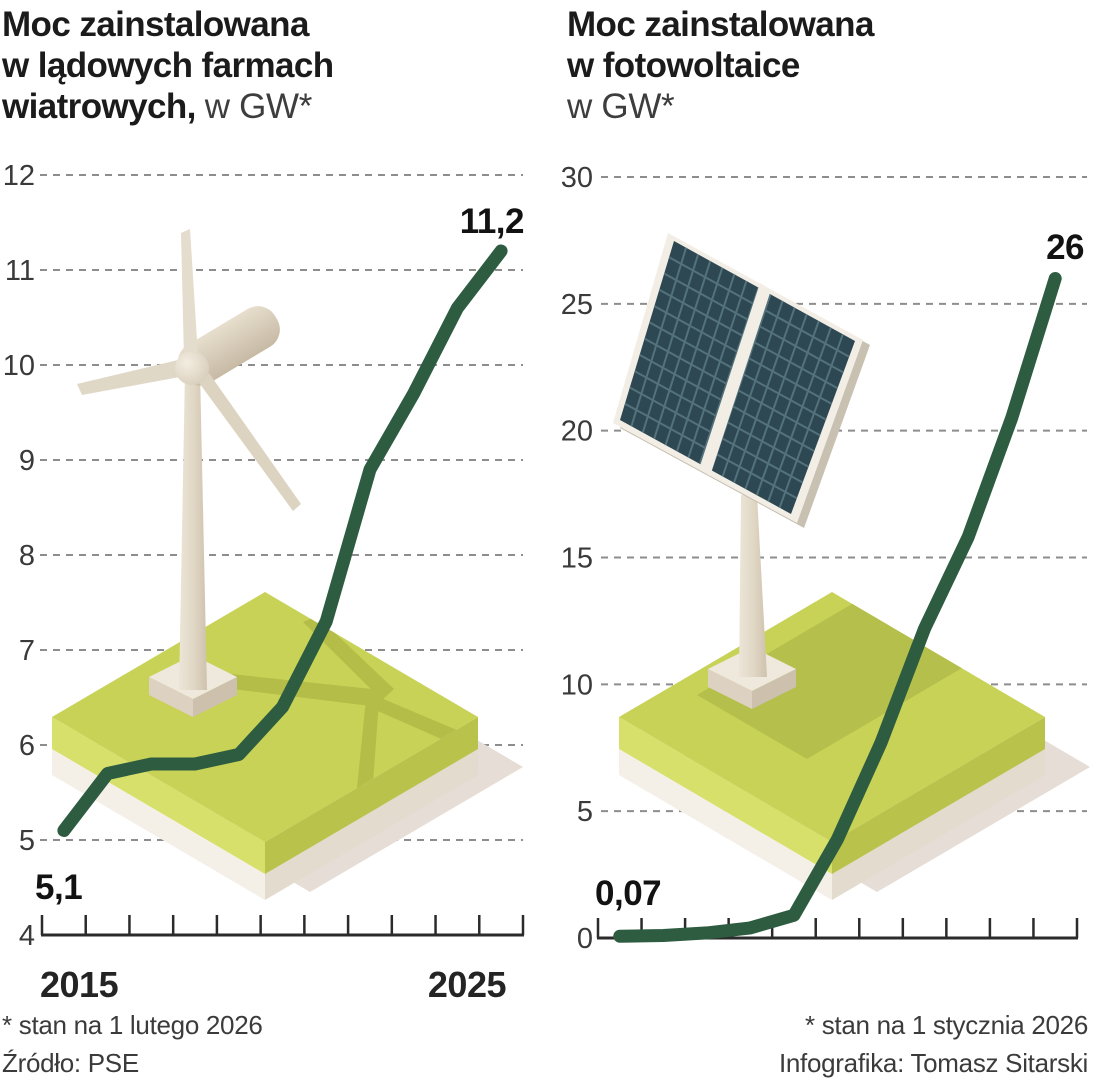  Describe the element at coordinates (20, 271) in the screenshot. I see `y-tick-label: 11` at that location.